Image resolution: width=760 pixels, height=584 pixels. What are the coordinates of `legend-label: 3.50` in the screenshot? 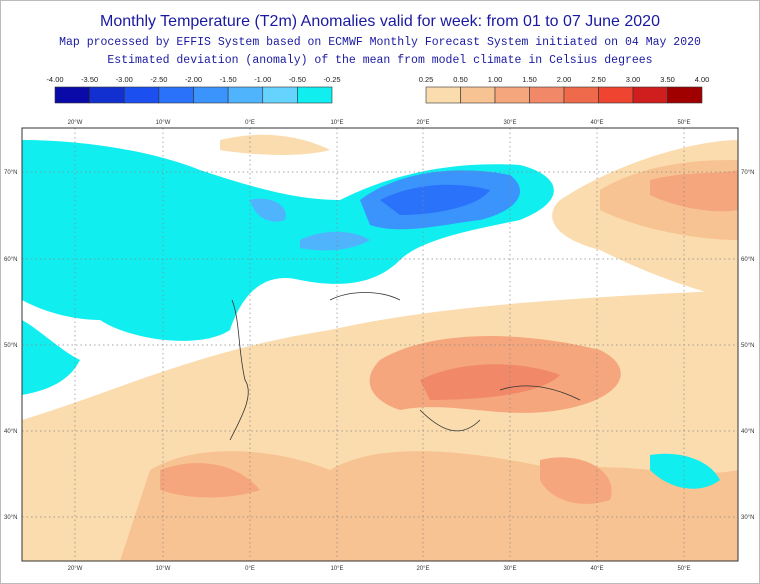 It's located at (667, 79).